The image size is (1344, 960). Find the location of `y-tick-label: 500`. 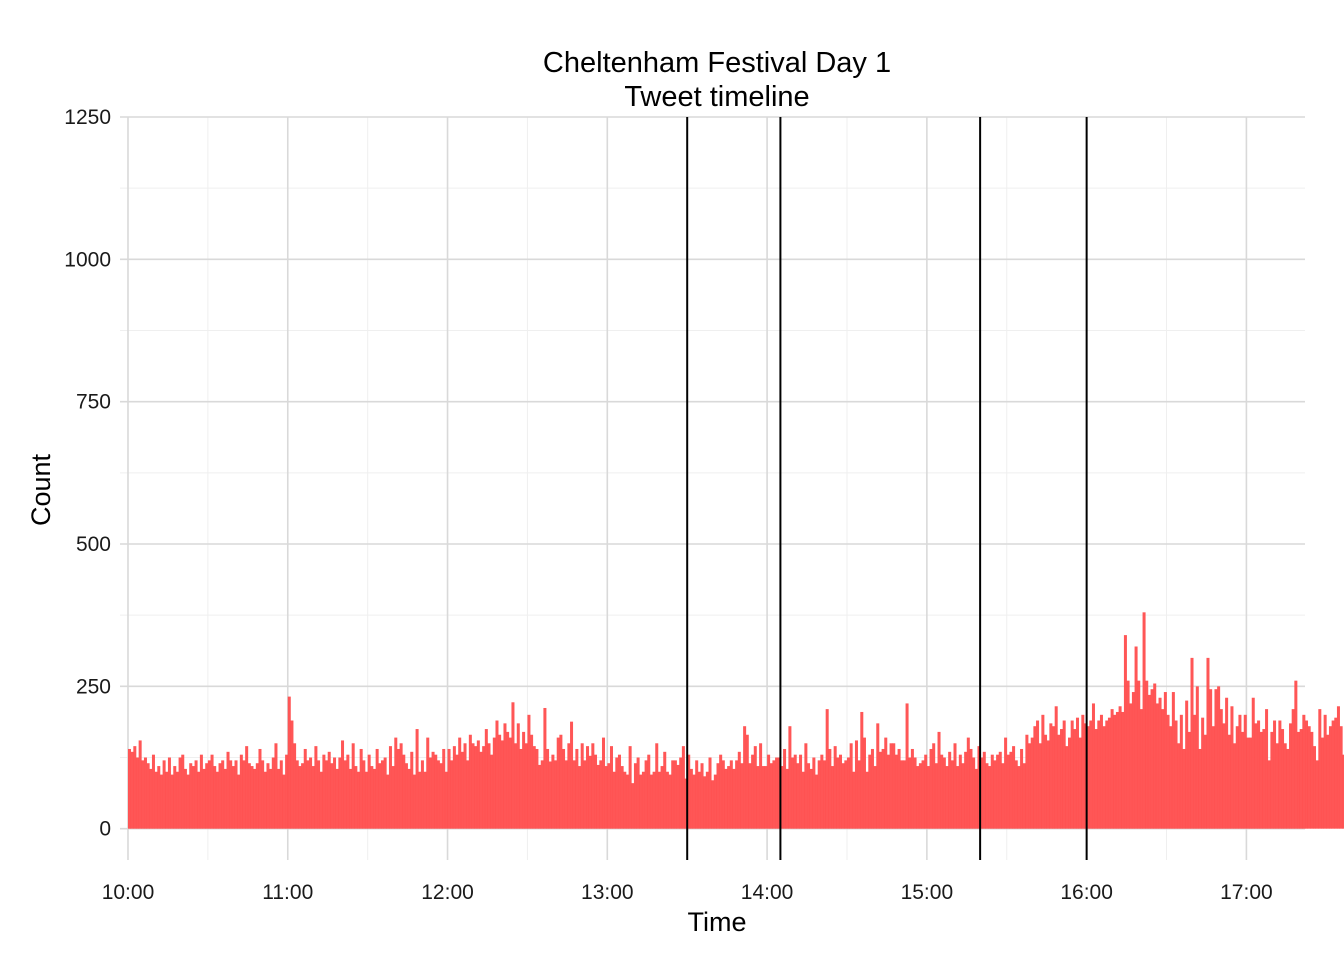

y-tick-label: 500 is located at coordinates (93, 544).